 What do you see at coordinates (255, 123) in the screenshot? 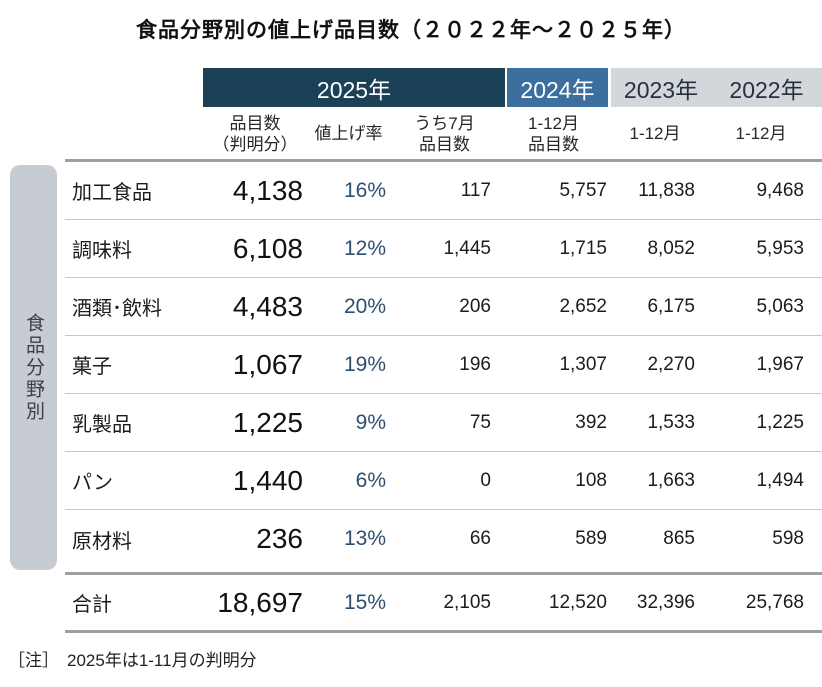
I see `col-header-item-count-line1: 品目数` at bounding box center [255, 123].